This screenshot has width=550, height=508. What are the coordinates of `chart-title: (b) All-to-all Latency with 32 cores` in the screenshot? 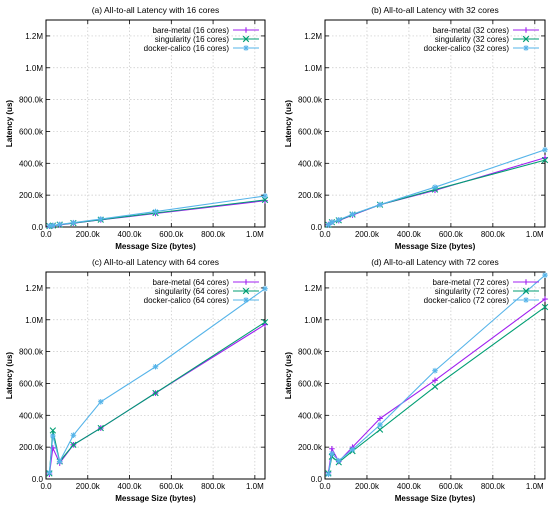 It's located at (435, 10).